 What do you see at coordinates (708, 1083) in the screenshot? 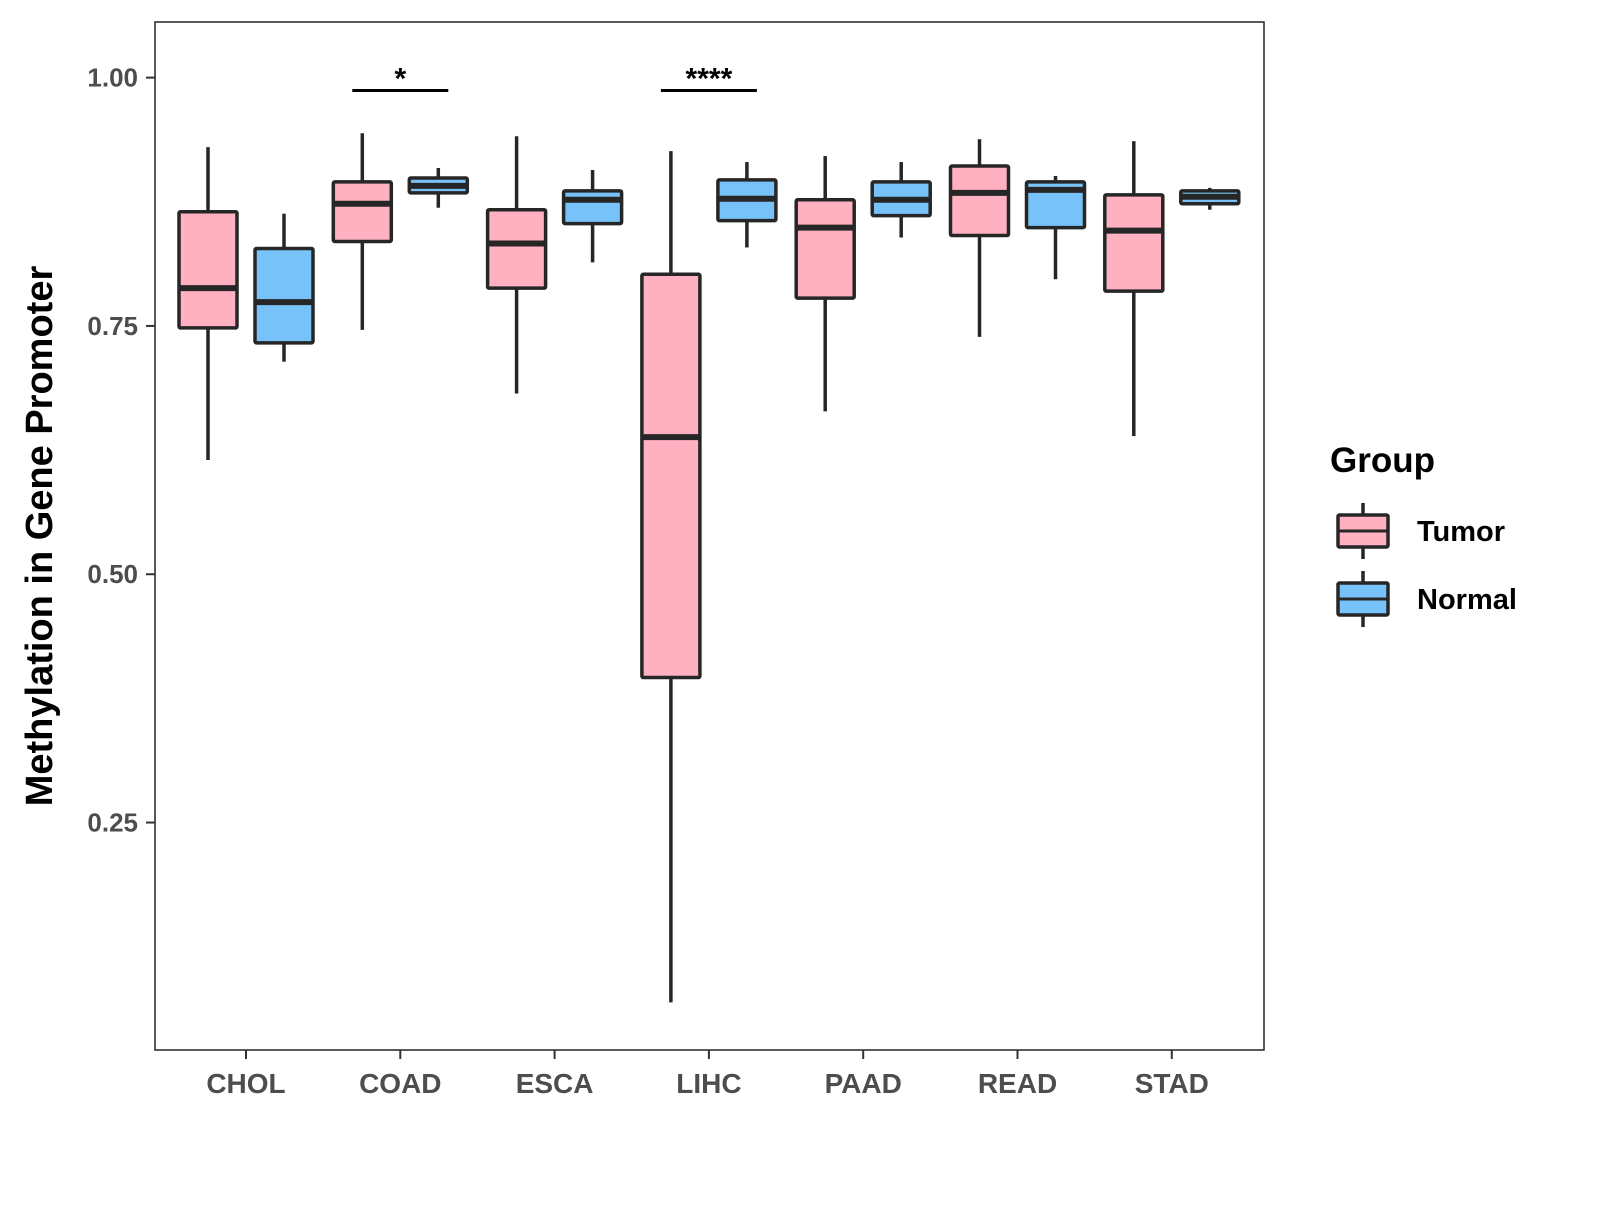
I see `x-tick-label-lihc: LIHC` at bounding box center [708, 1083].